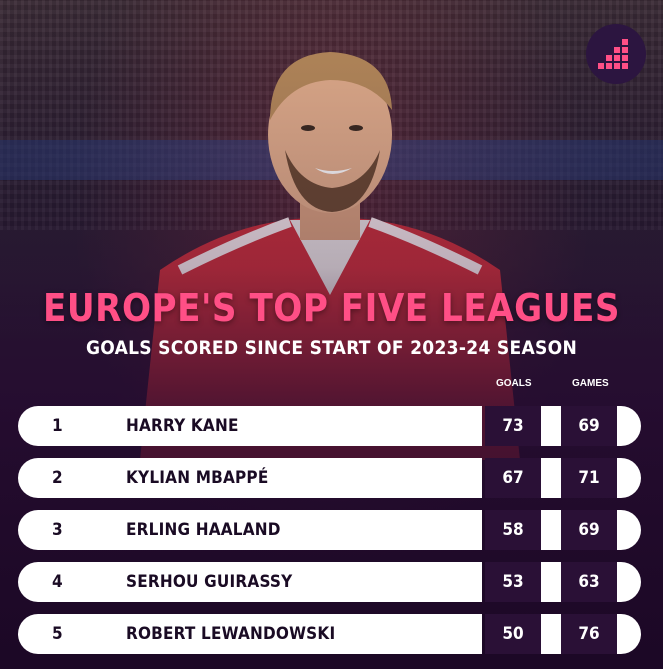 This screenshot has height=669, width=663. I want to click on ranking-bars-logo-icon, so click(616, 54).